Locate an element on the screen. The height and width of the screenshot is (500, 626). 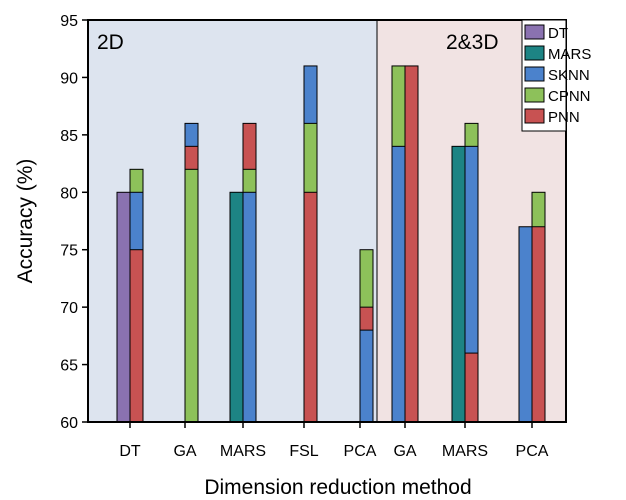
y-tick-label-90: 90 is located at coordinates (69, 78).